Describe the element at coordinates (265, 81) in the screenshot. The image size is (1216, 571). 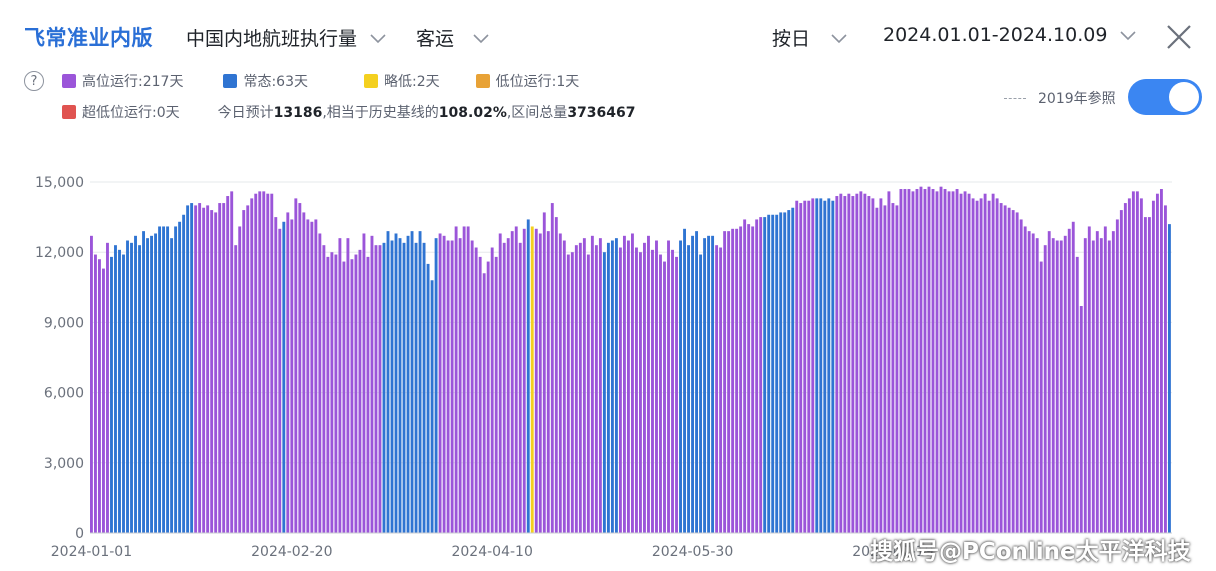
I see `legend-item-normal: 常态:63天` at that location.